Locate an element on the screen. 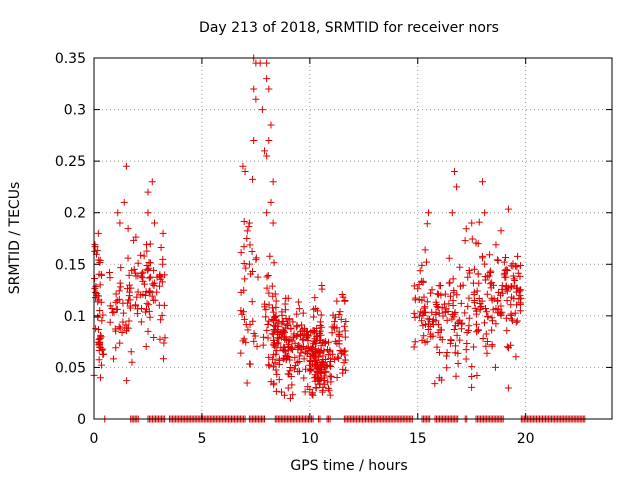 The width and height of the screenshot is (640, 484). x-tick-label: 10 is located at coordinates (310, 439).